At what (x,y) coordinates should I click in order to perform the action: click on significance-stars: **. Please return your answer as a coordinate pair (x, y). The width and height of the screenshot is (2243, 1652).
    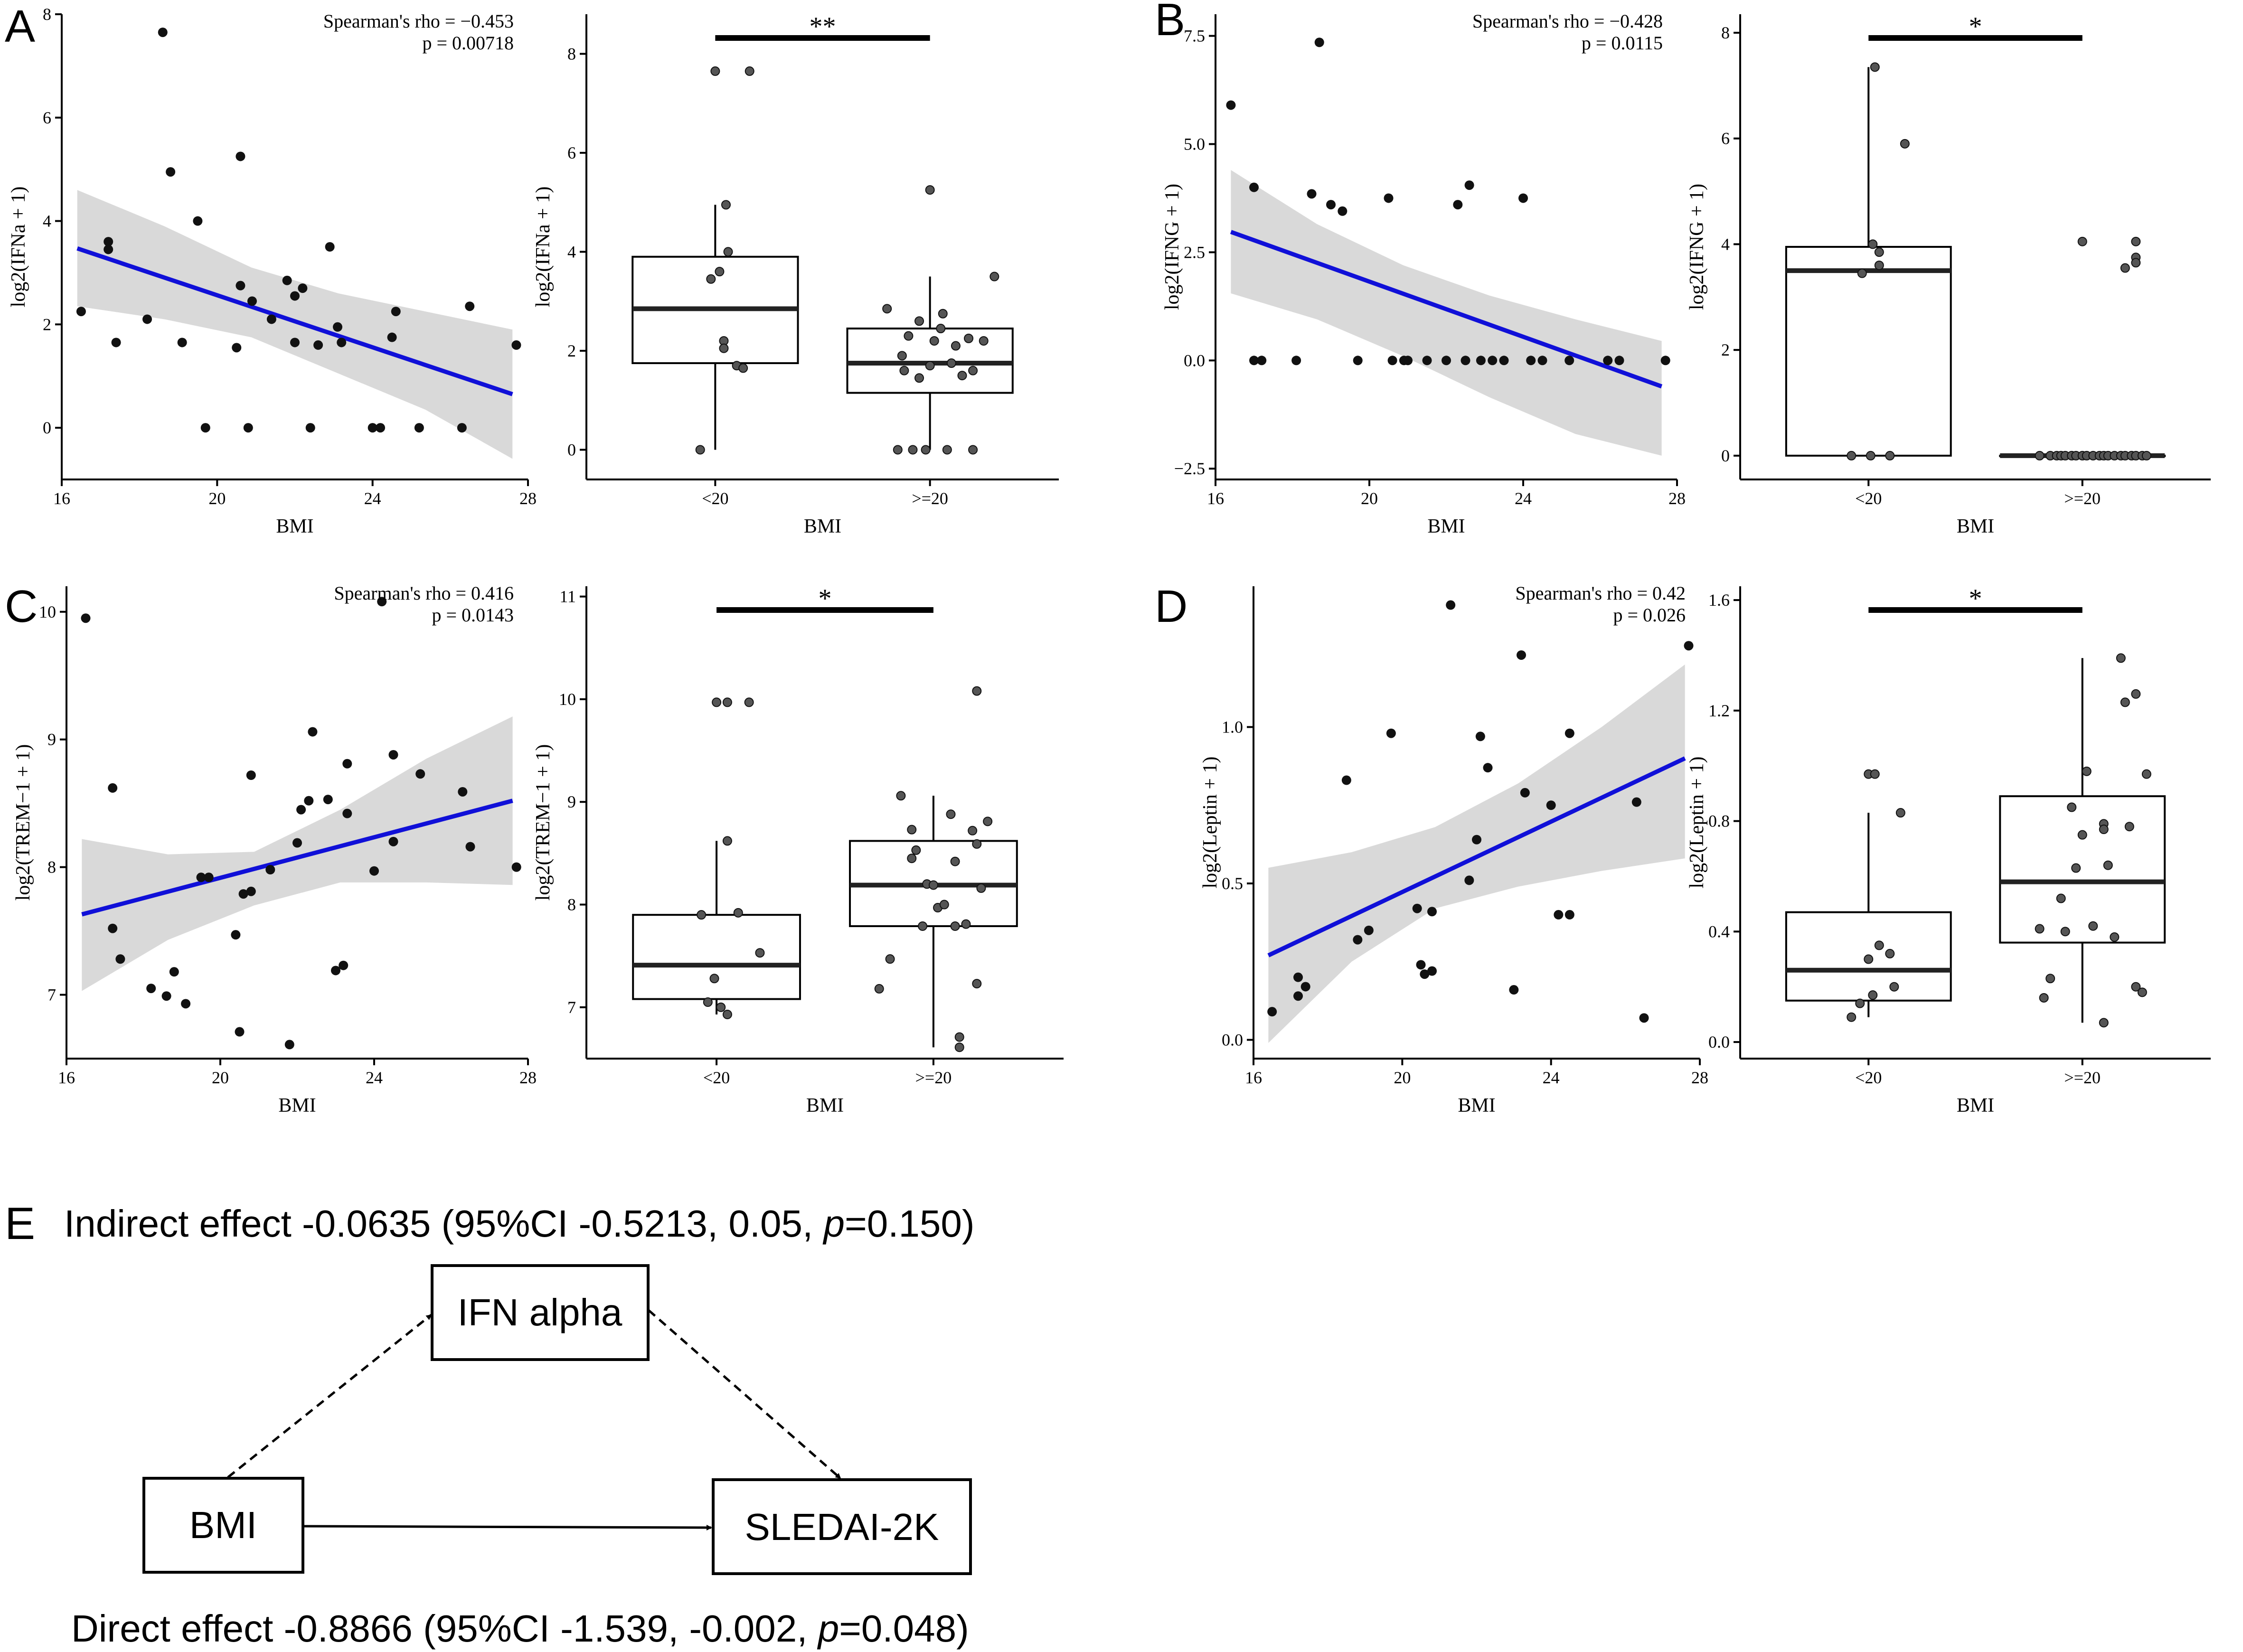
    Looking at the image, I should click on (823, 26).